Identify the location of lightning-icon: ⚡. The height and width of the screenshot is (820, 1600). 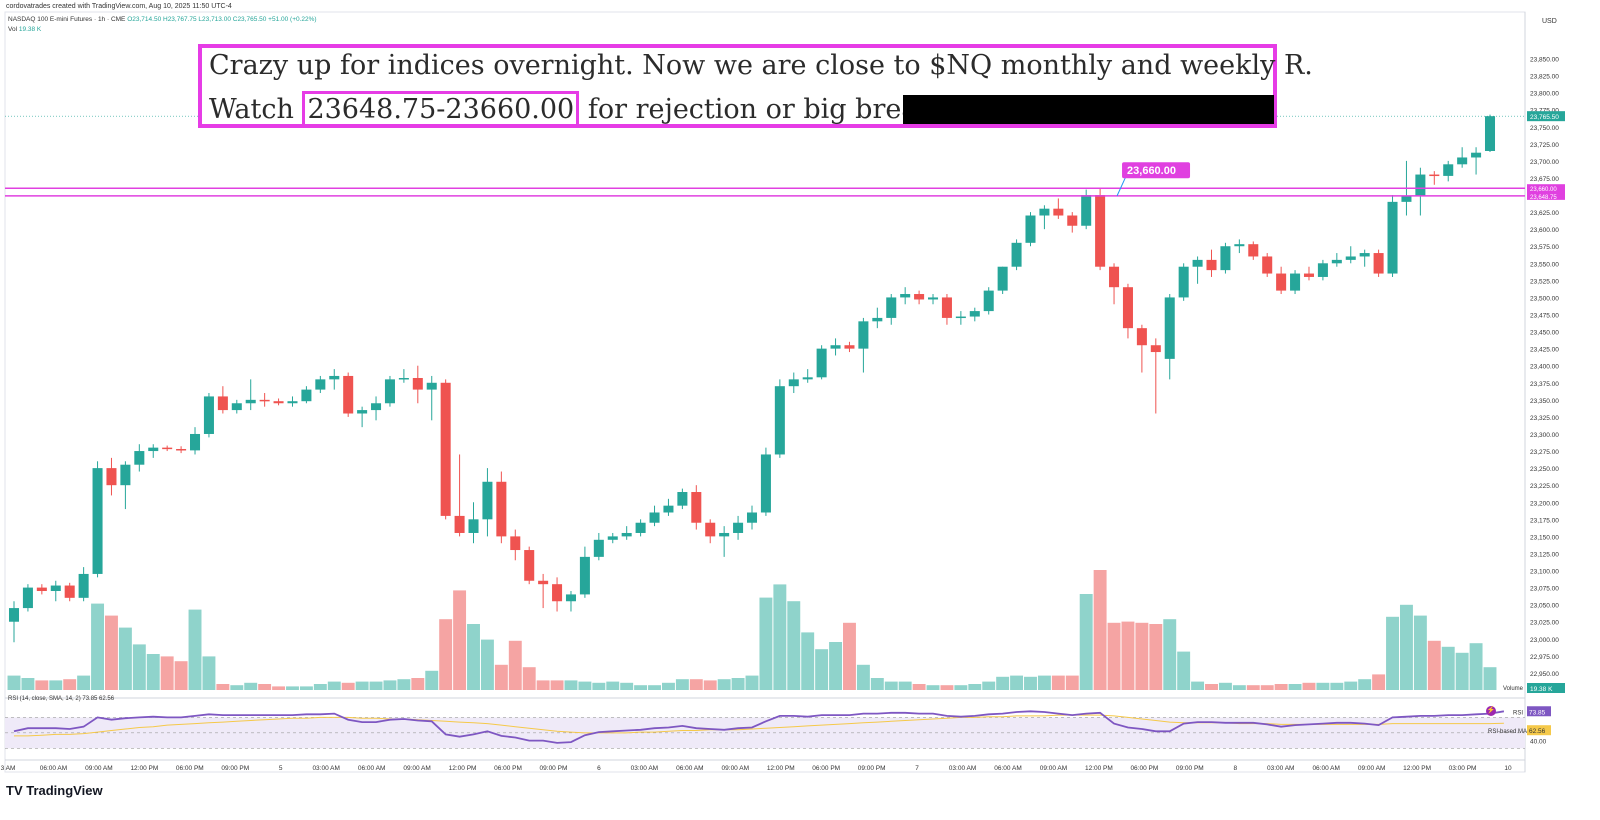
(1491, 711).